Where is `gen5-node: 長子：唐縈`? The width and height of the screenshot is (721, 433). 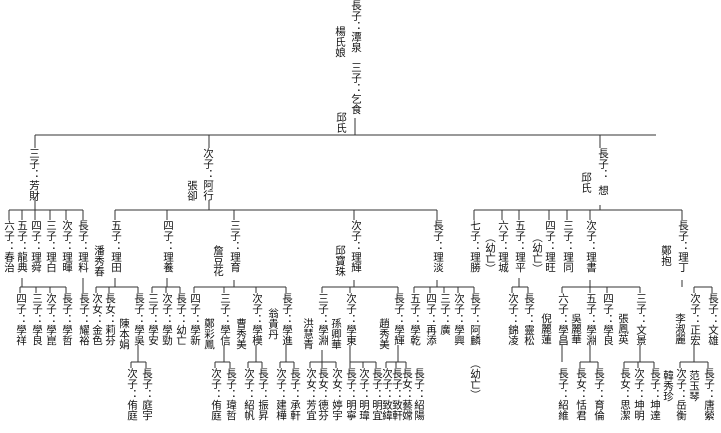
gen5-node: 長子：唐縈 is located at coordinates (709, 394).